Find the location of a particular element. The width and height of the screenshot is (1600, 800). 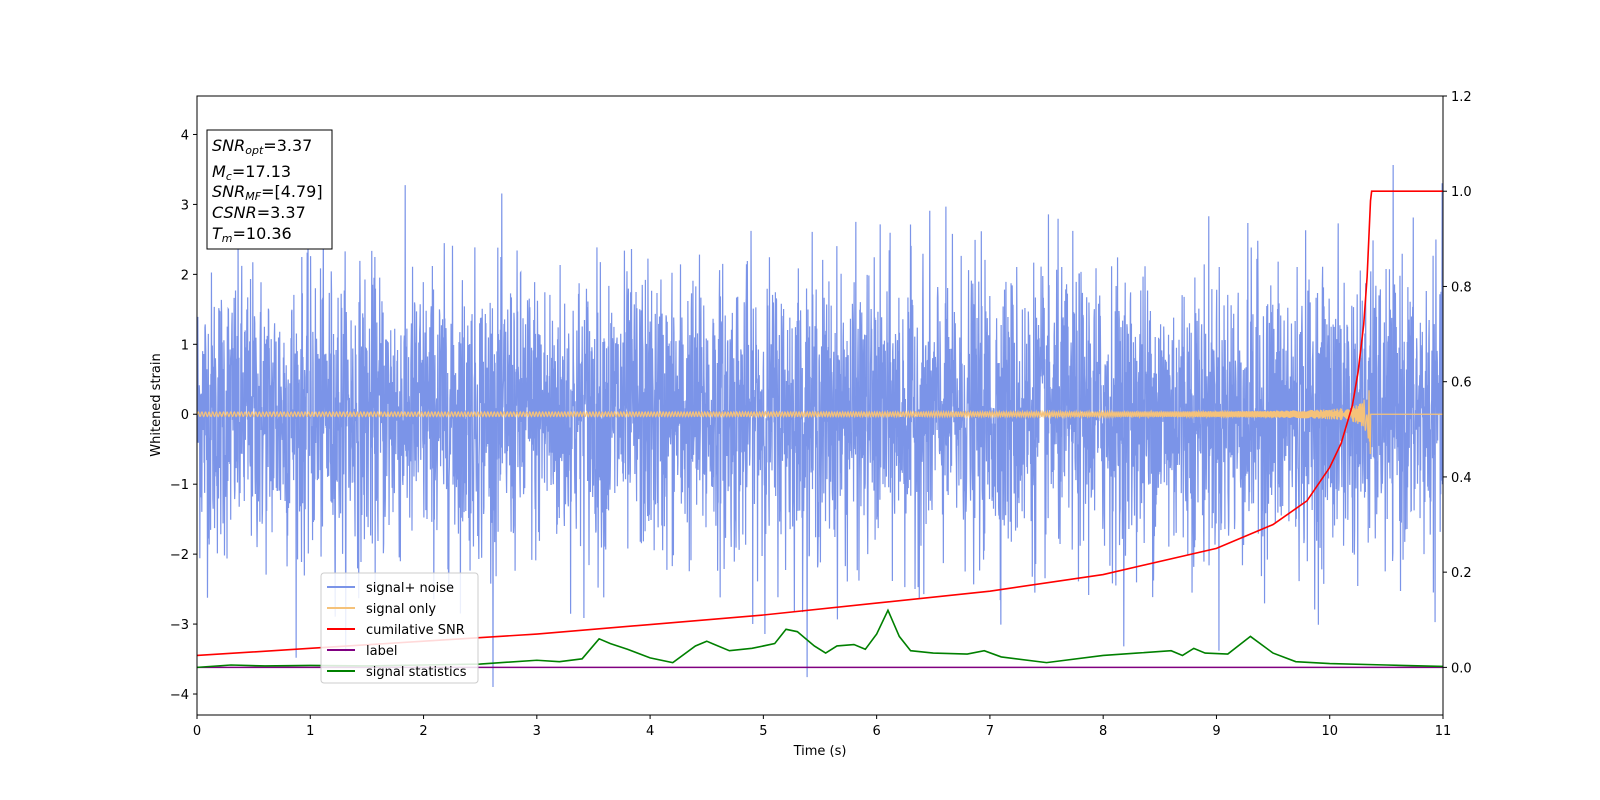

y-right-tick-label: 1.2 is located at coordinates (1461, 97).